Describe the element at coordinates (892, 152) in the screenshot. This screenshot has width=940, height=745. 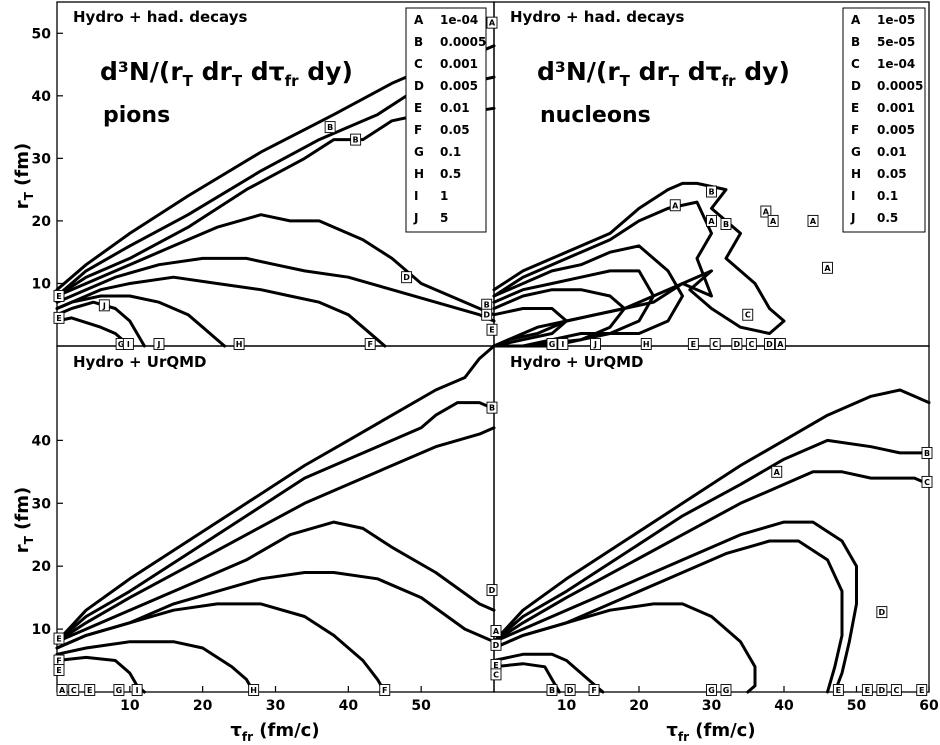
I see `legend-value: 0.01` at that location.